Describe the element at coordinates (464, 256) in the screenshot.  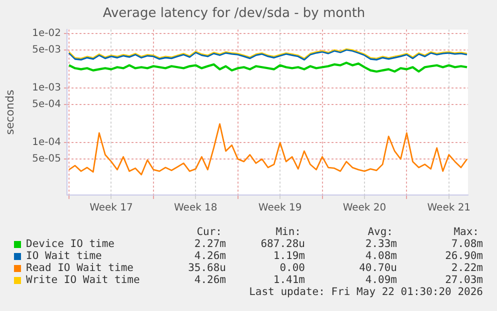
I see `text: 26.90m` at that location.